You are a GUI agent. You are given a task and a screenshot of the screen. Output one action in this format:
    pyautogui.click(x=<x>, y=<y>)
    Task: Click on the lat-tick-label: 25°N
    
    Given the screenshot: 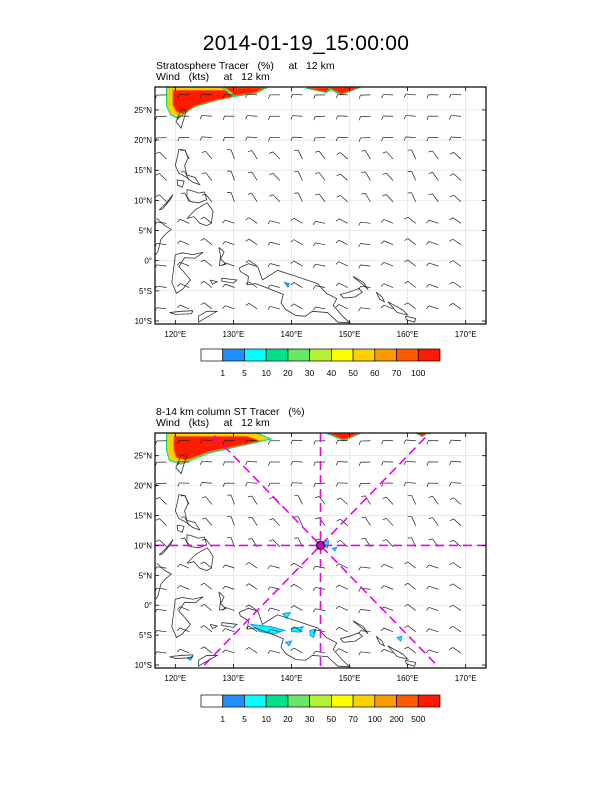 What is the action you would take?
    pyautogui.click(x=143, y=456)
    